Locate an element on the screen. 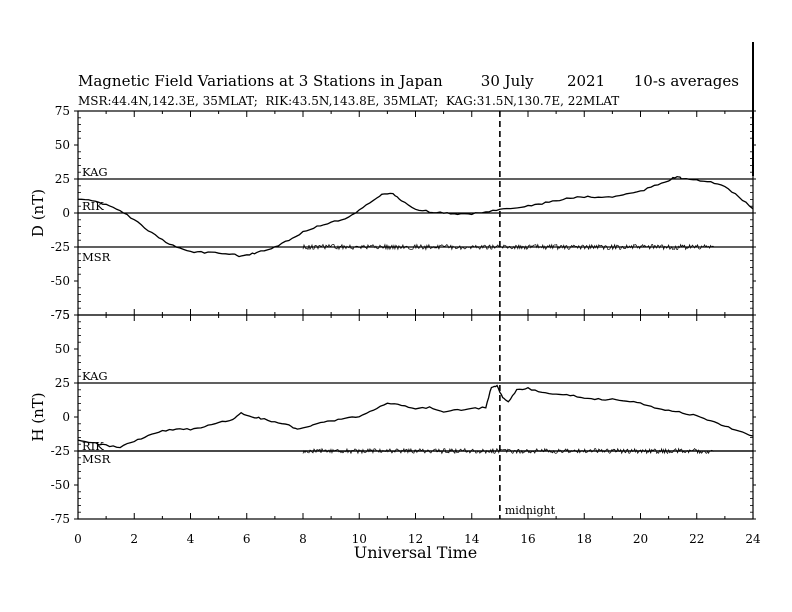 The image size is (792, 612). station-label-kag-d: KAG is located at coordinates (95, 172).